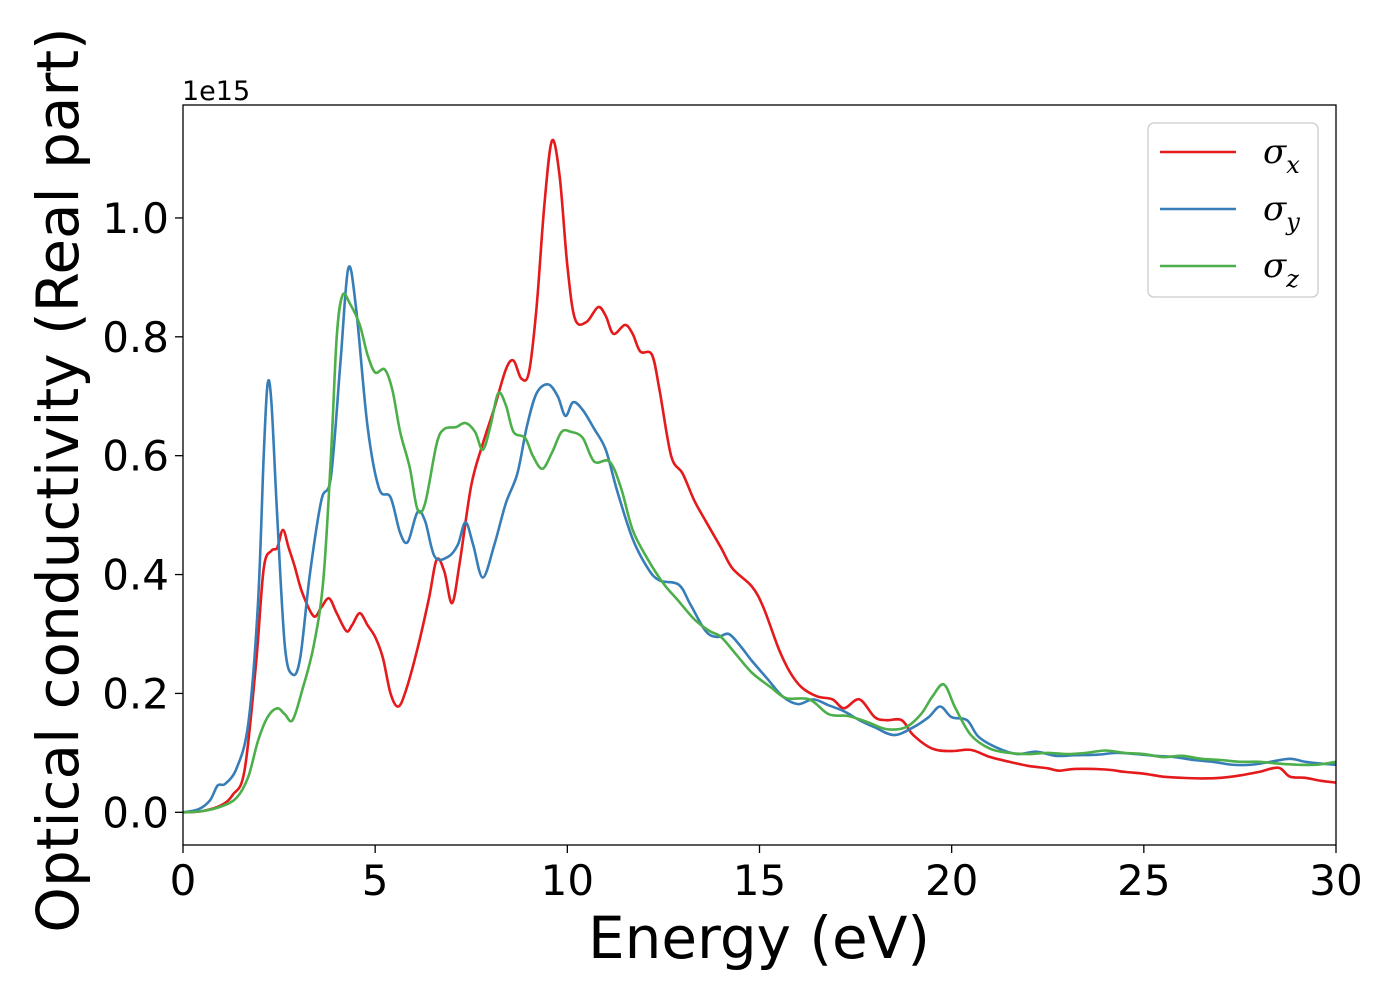 The height and width of the screenshot is (1000, 1400). I want to click on x-tick-label: 30, so click(1335, 880).